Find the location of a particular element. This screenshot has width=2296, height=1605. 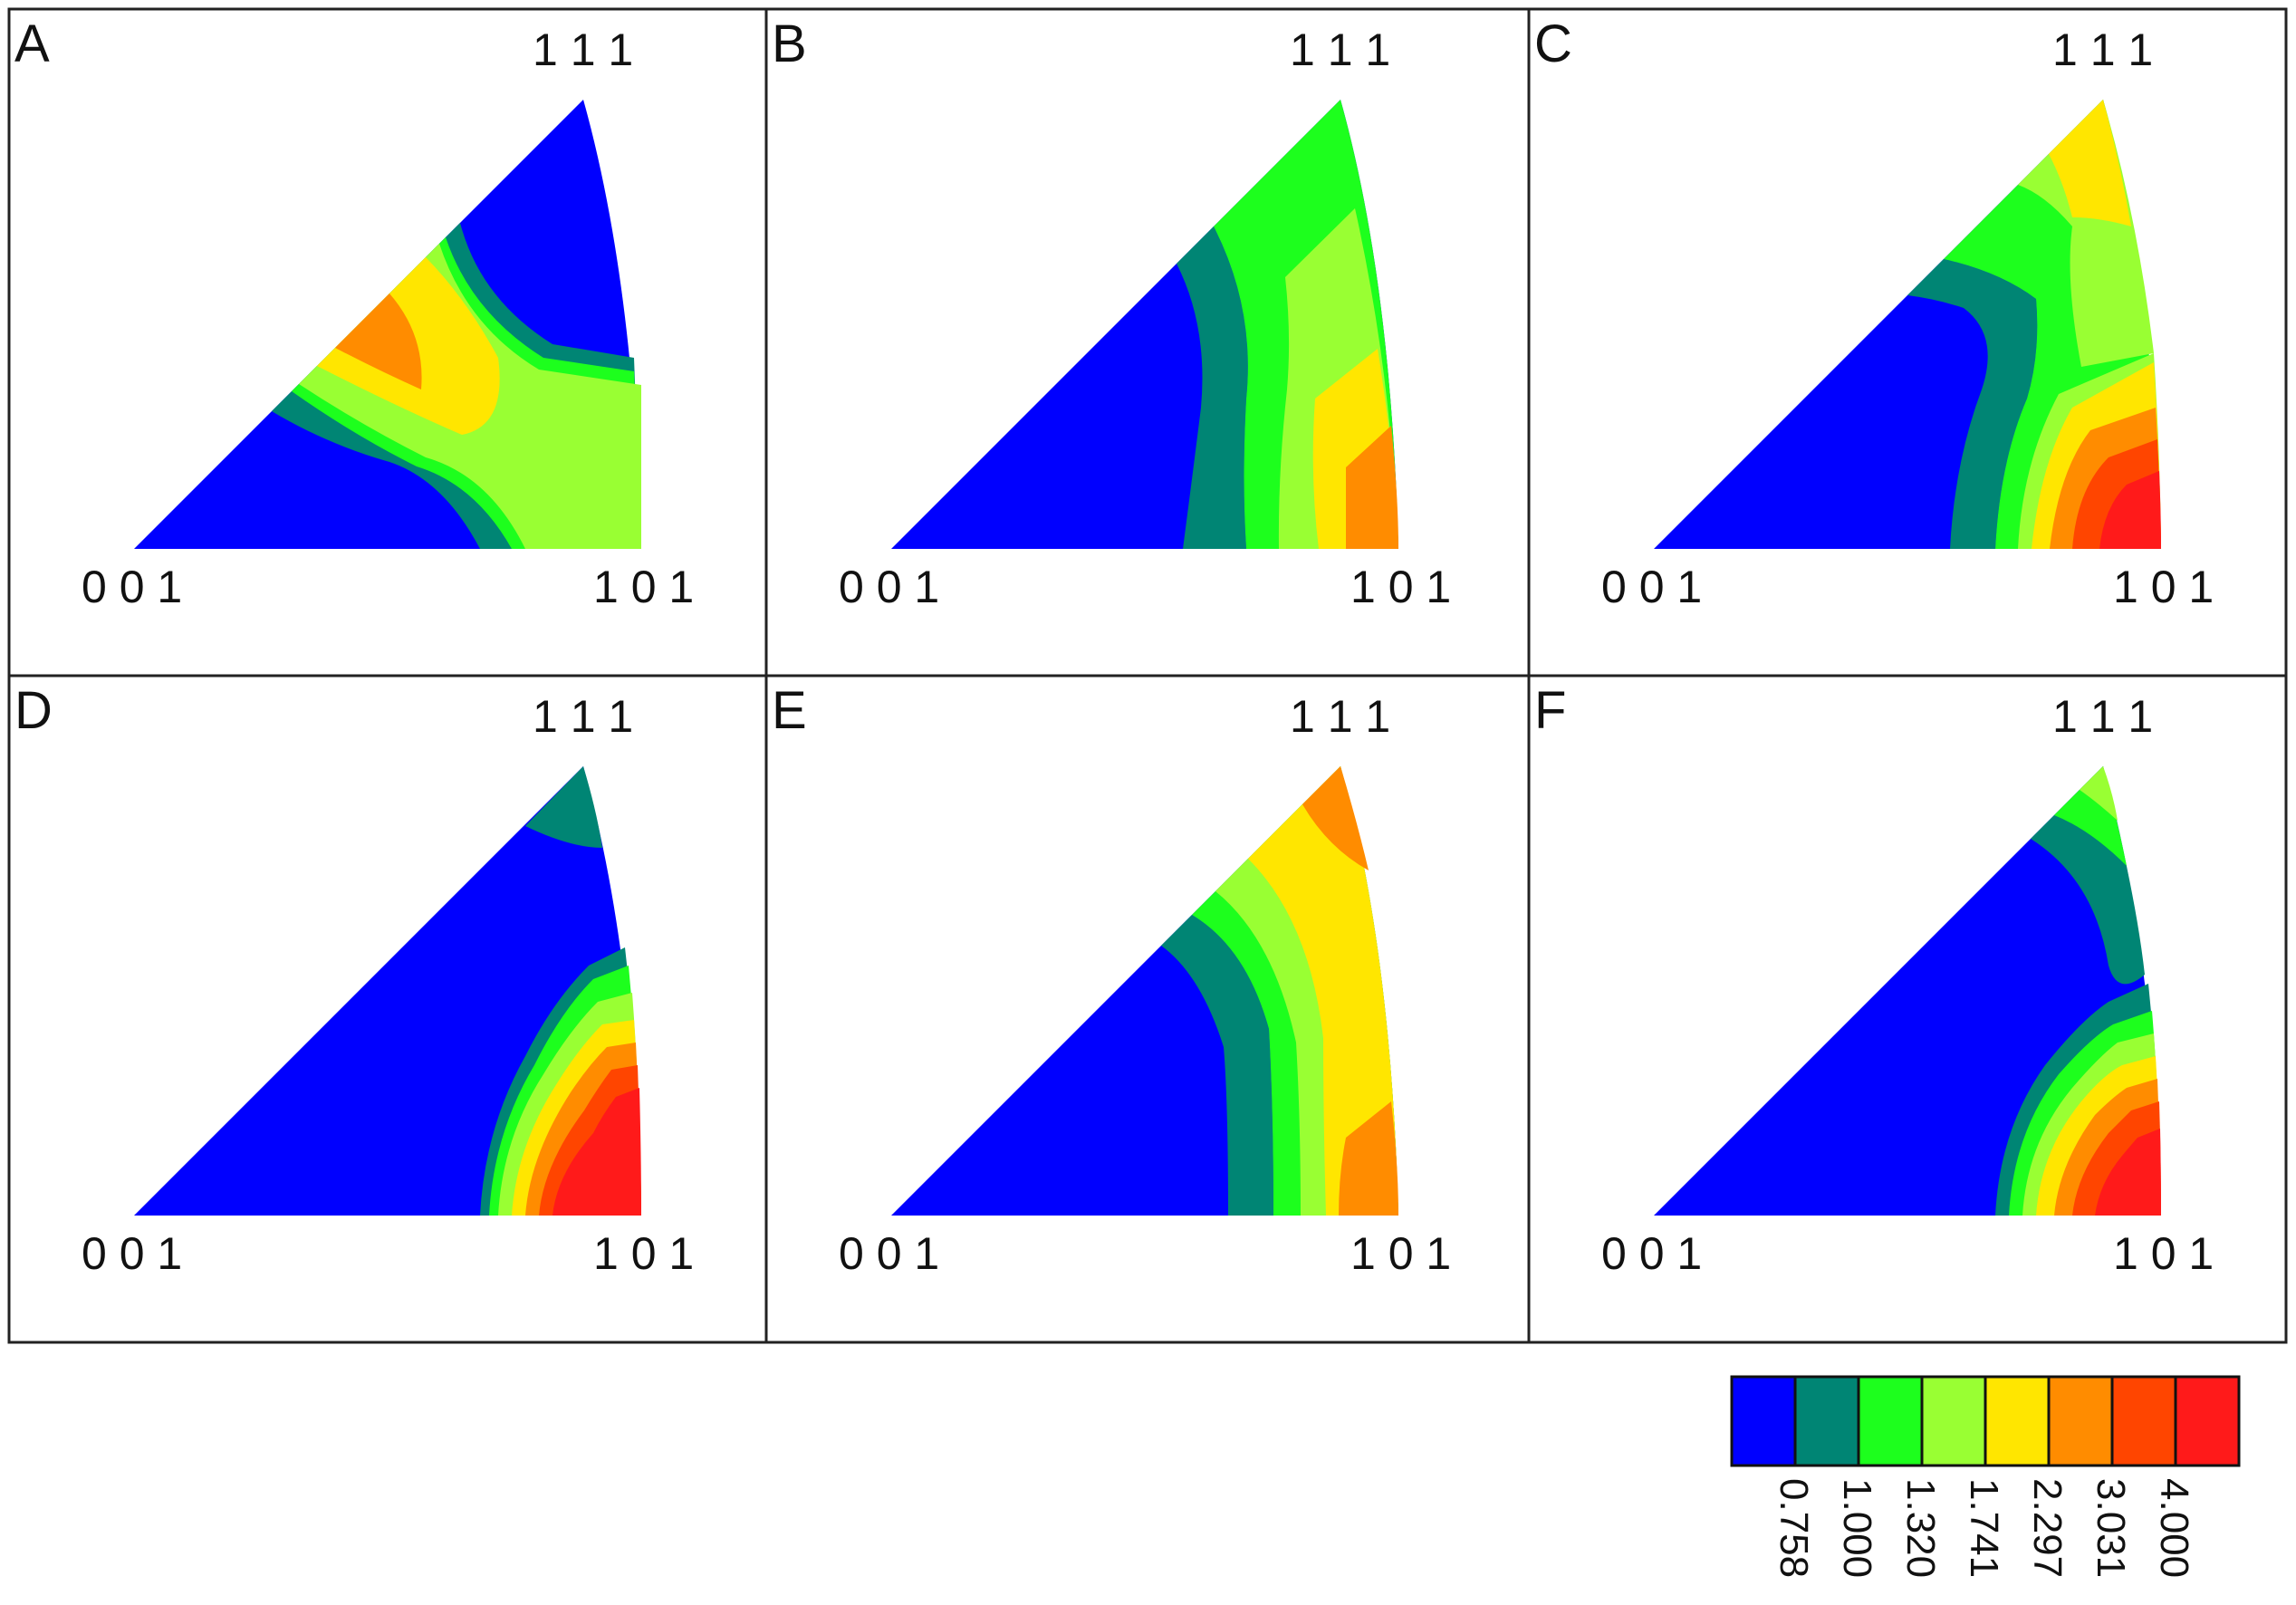

panel-b: B 1 1 1 0 0 1 1 0 1 is located at coordinates (1147, 342).